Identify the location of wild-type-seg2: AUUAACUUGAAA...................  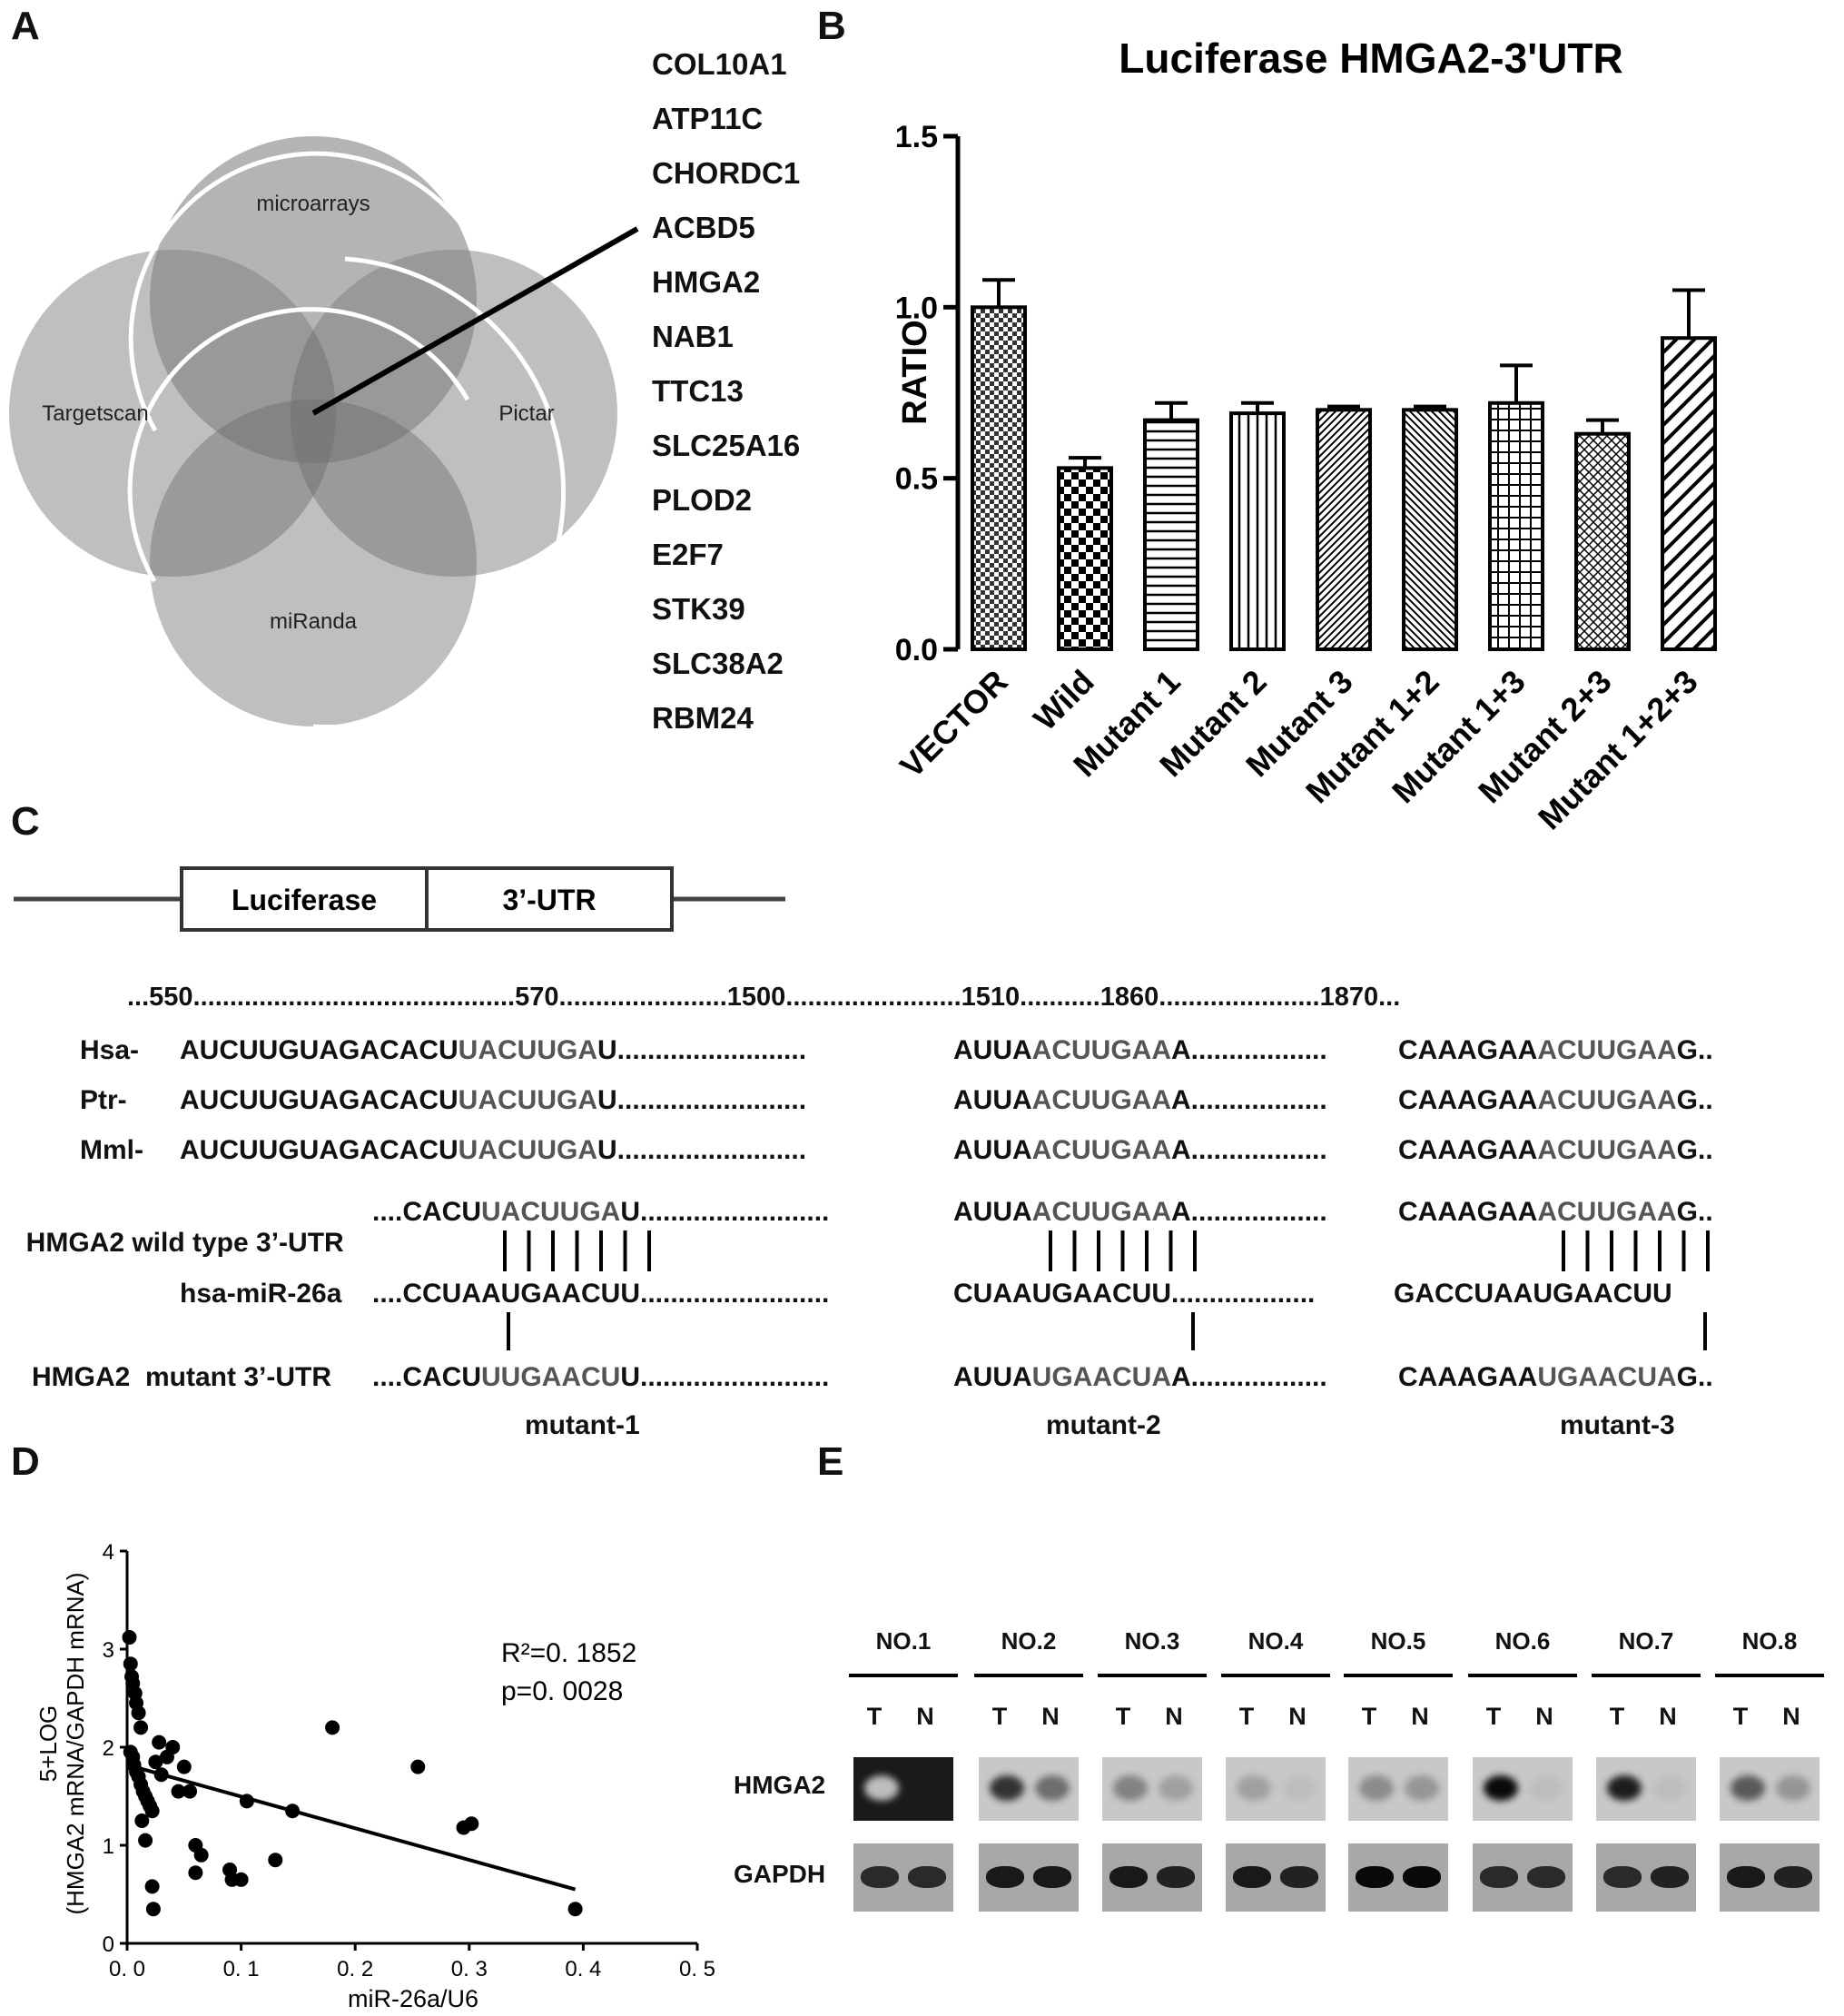
(1140, 1212).